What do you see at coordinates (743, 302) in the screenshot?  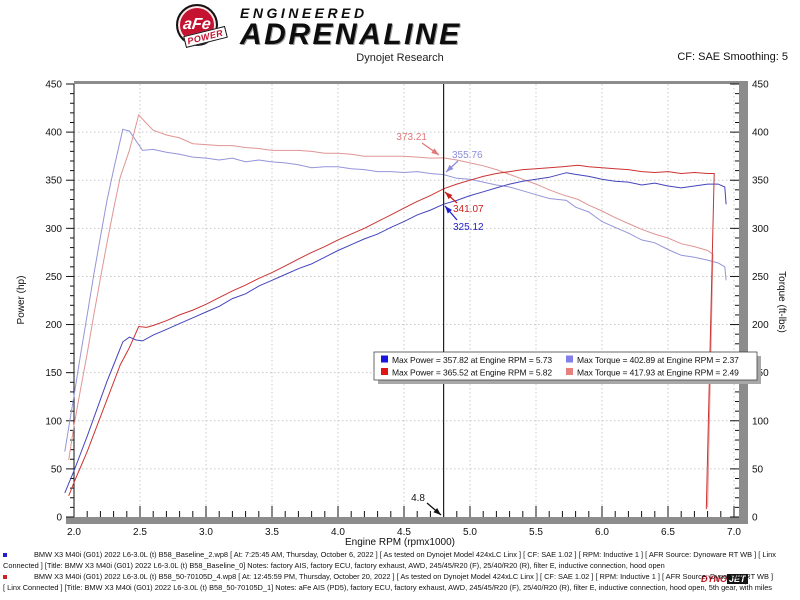 I see `frame-right` at bounding box center [743, 302].